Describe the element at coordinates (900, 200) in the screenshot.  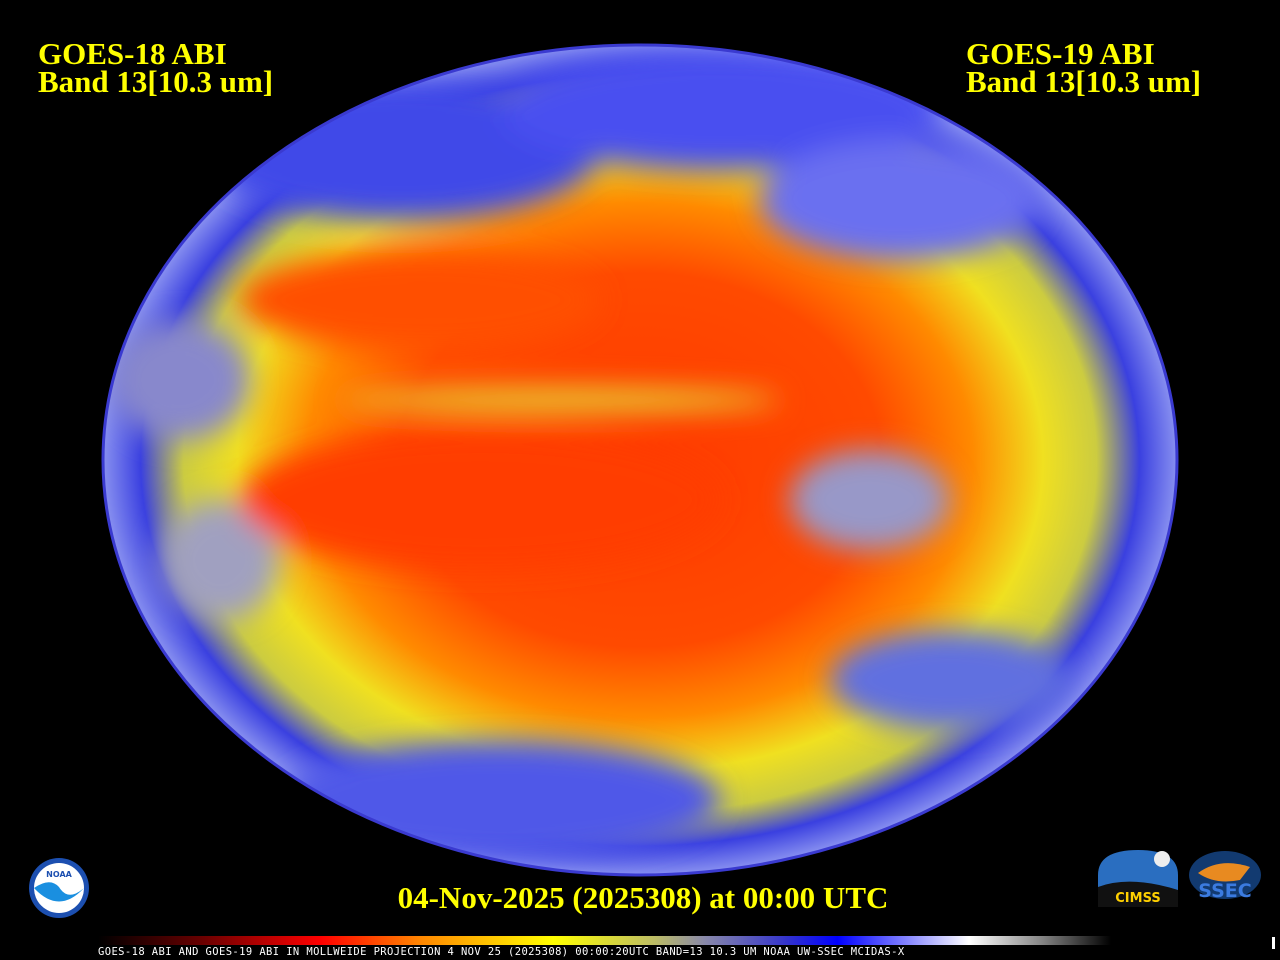
I see `cloud-north-atlantic` at that location.